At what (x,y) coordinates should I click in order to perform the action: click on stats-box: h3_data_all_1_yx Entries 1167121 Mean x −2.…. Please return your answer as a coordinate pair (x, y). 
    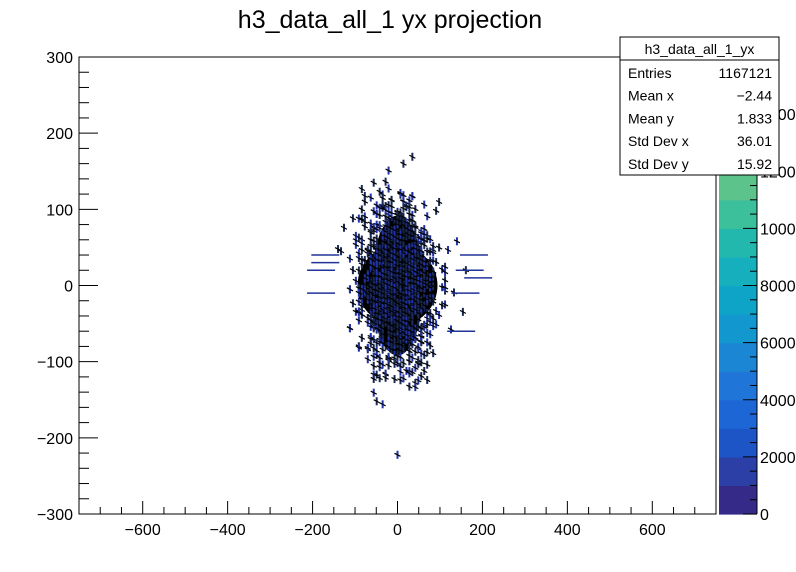
    Looking at the image, I should click on (699, 106).